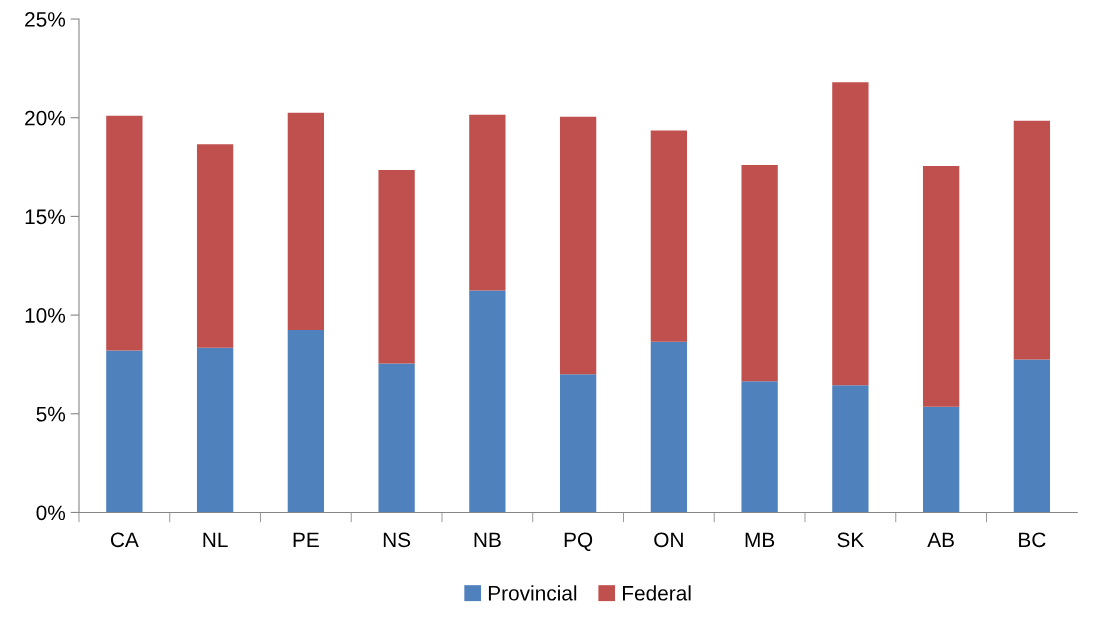  I want to click on y-tick-label: 25%, so click(45, 19).